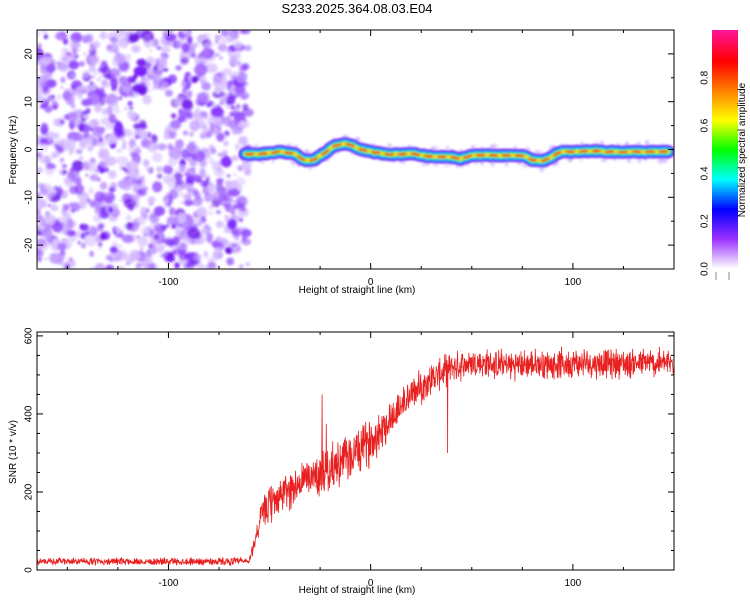 This screenshot has height=600, width=750. Describe the element at coordinates (357, 290) in the screenshot. I see `spectrogram-x-label: Height of straight line (km)` at that location.